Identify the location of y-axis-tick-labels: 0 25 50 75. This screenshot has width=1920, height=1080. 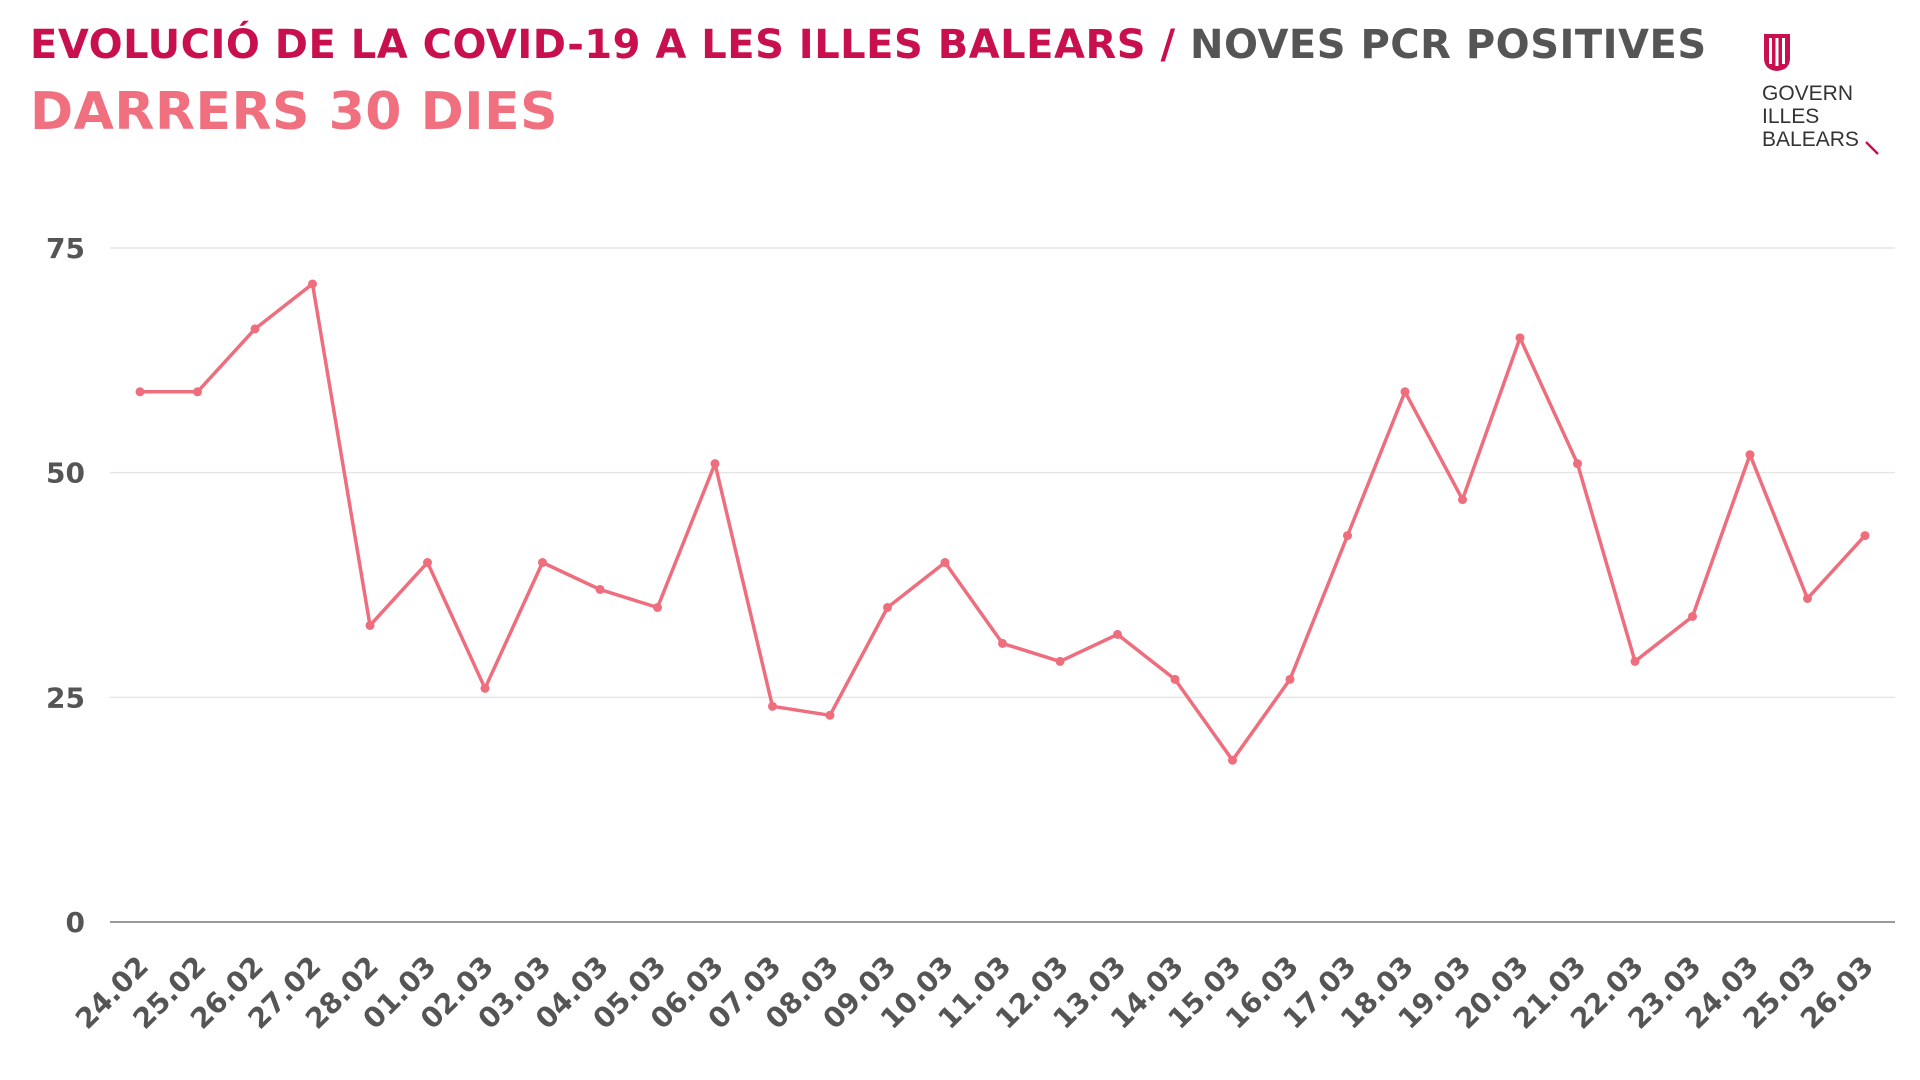
(65, 585).